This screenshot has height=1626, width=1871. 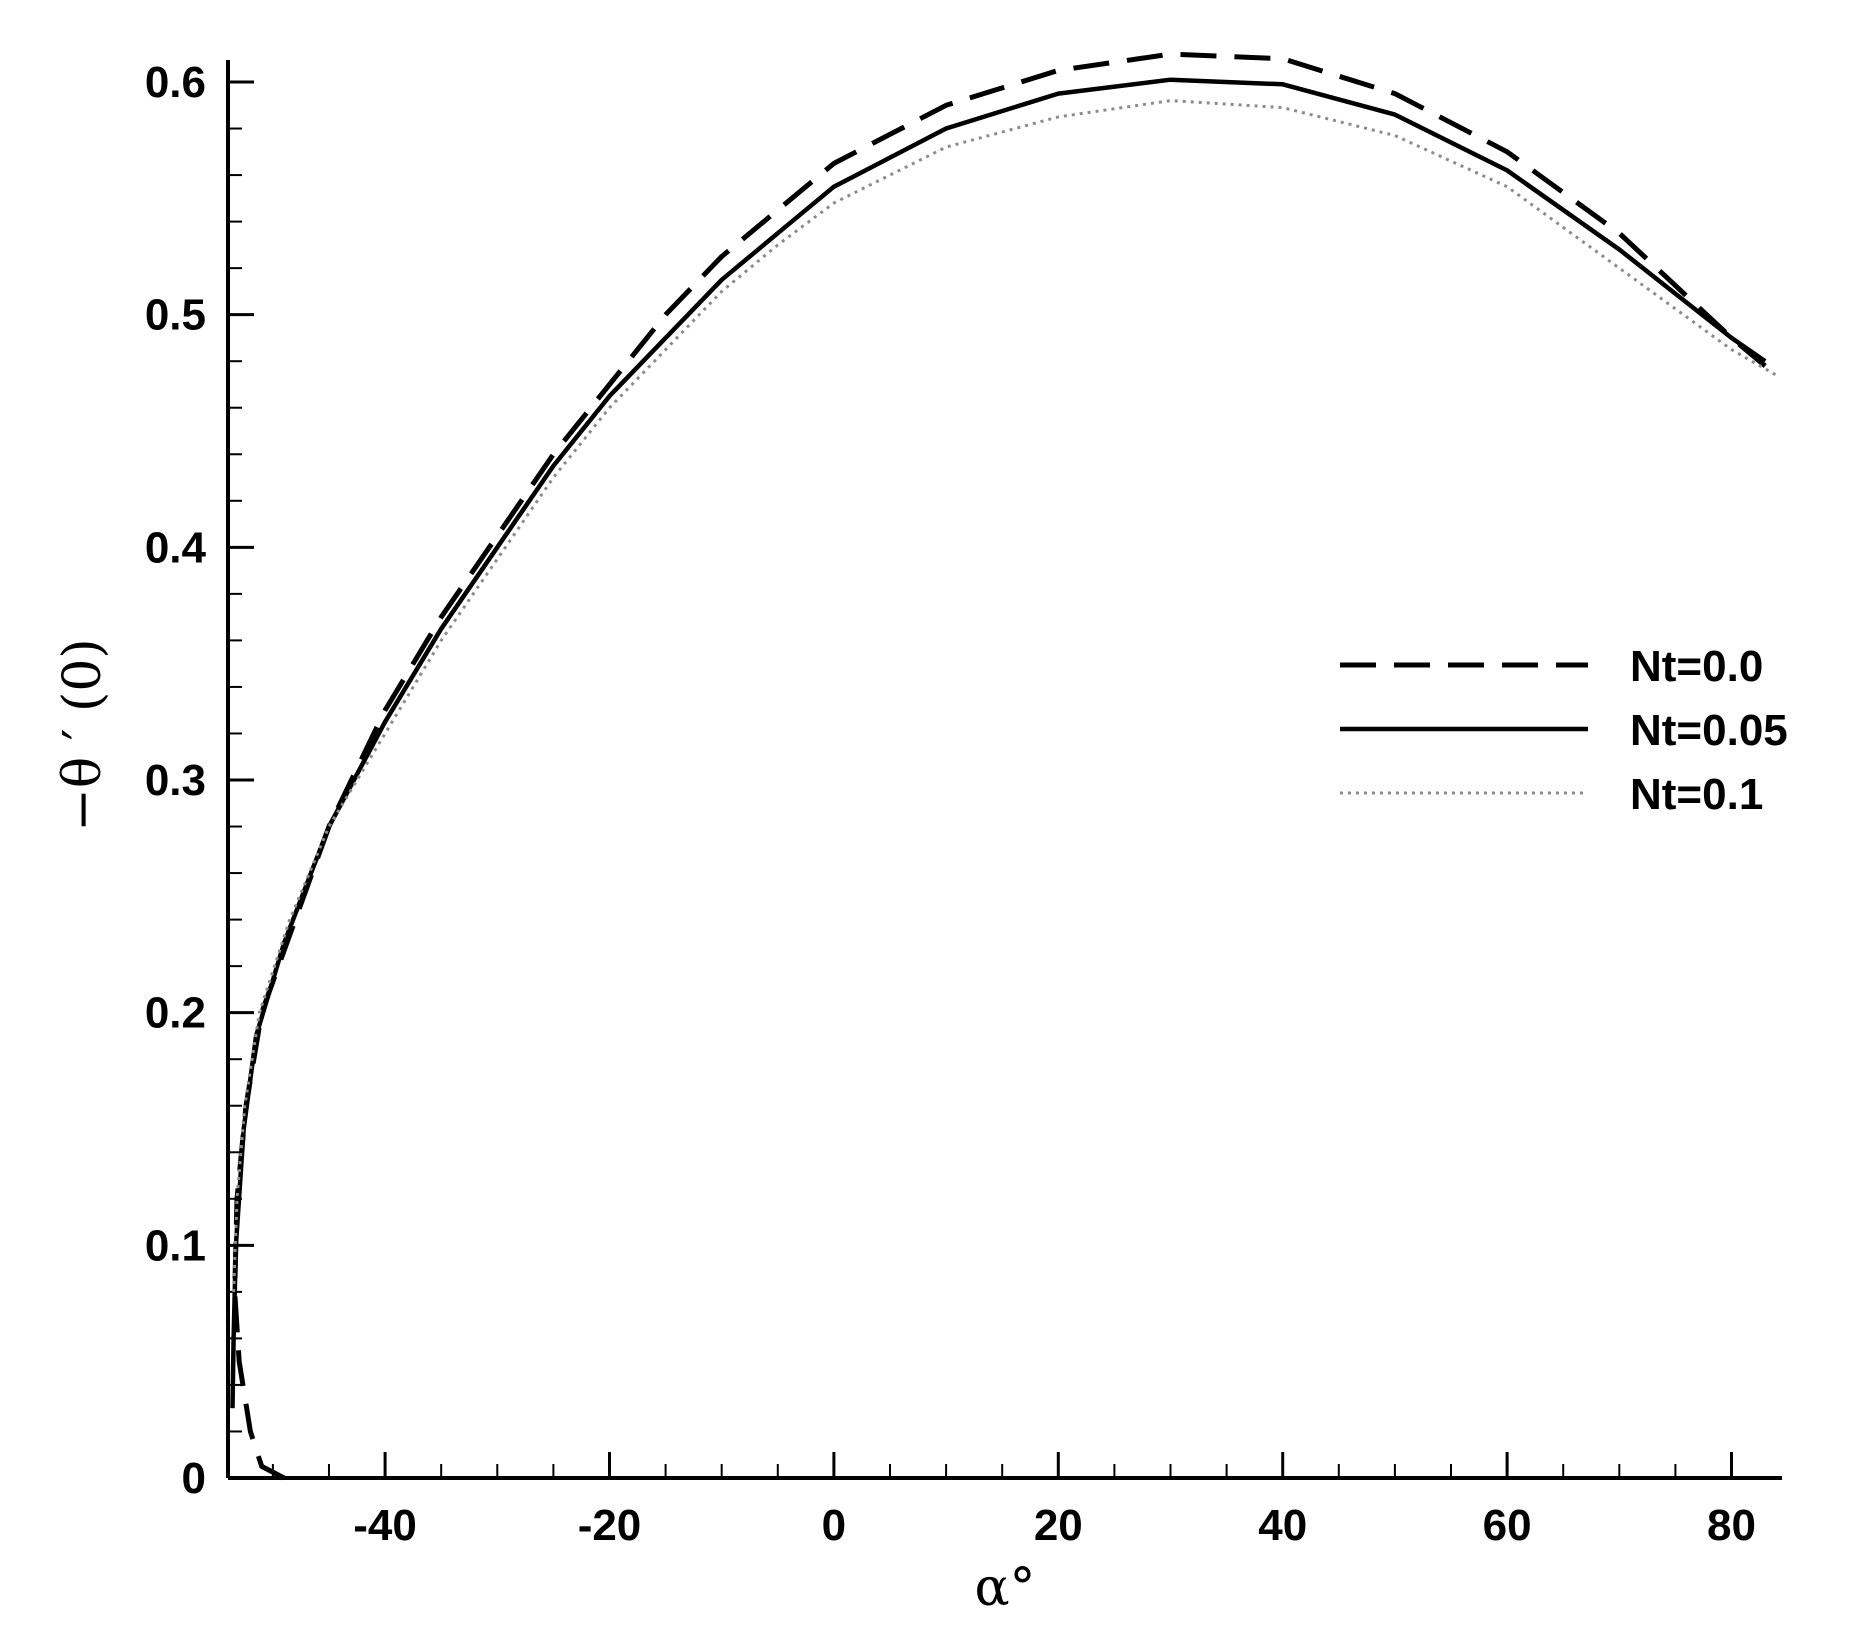 I want to click on x-axis-title: α°, so click(x=1004, y=1588).